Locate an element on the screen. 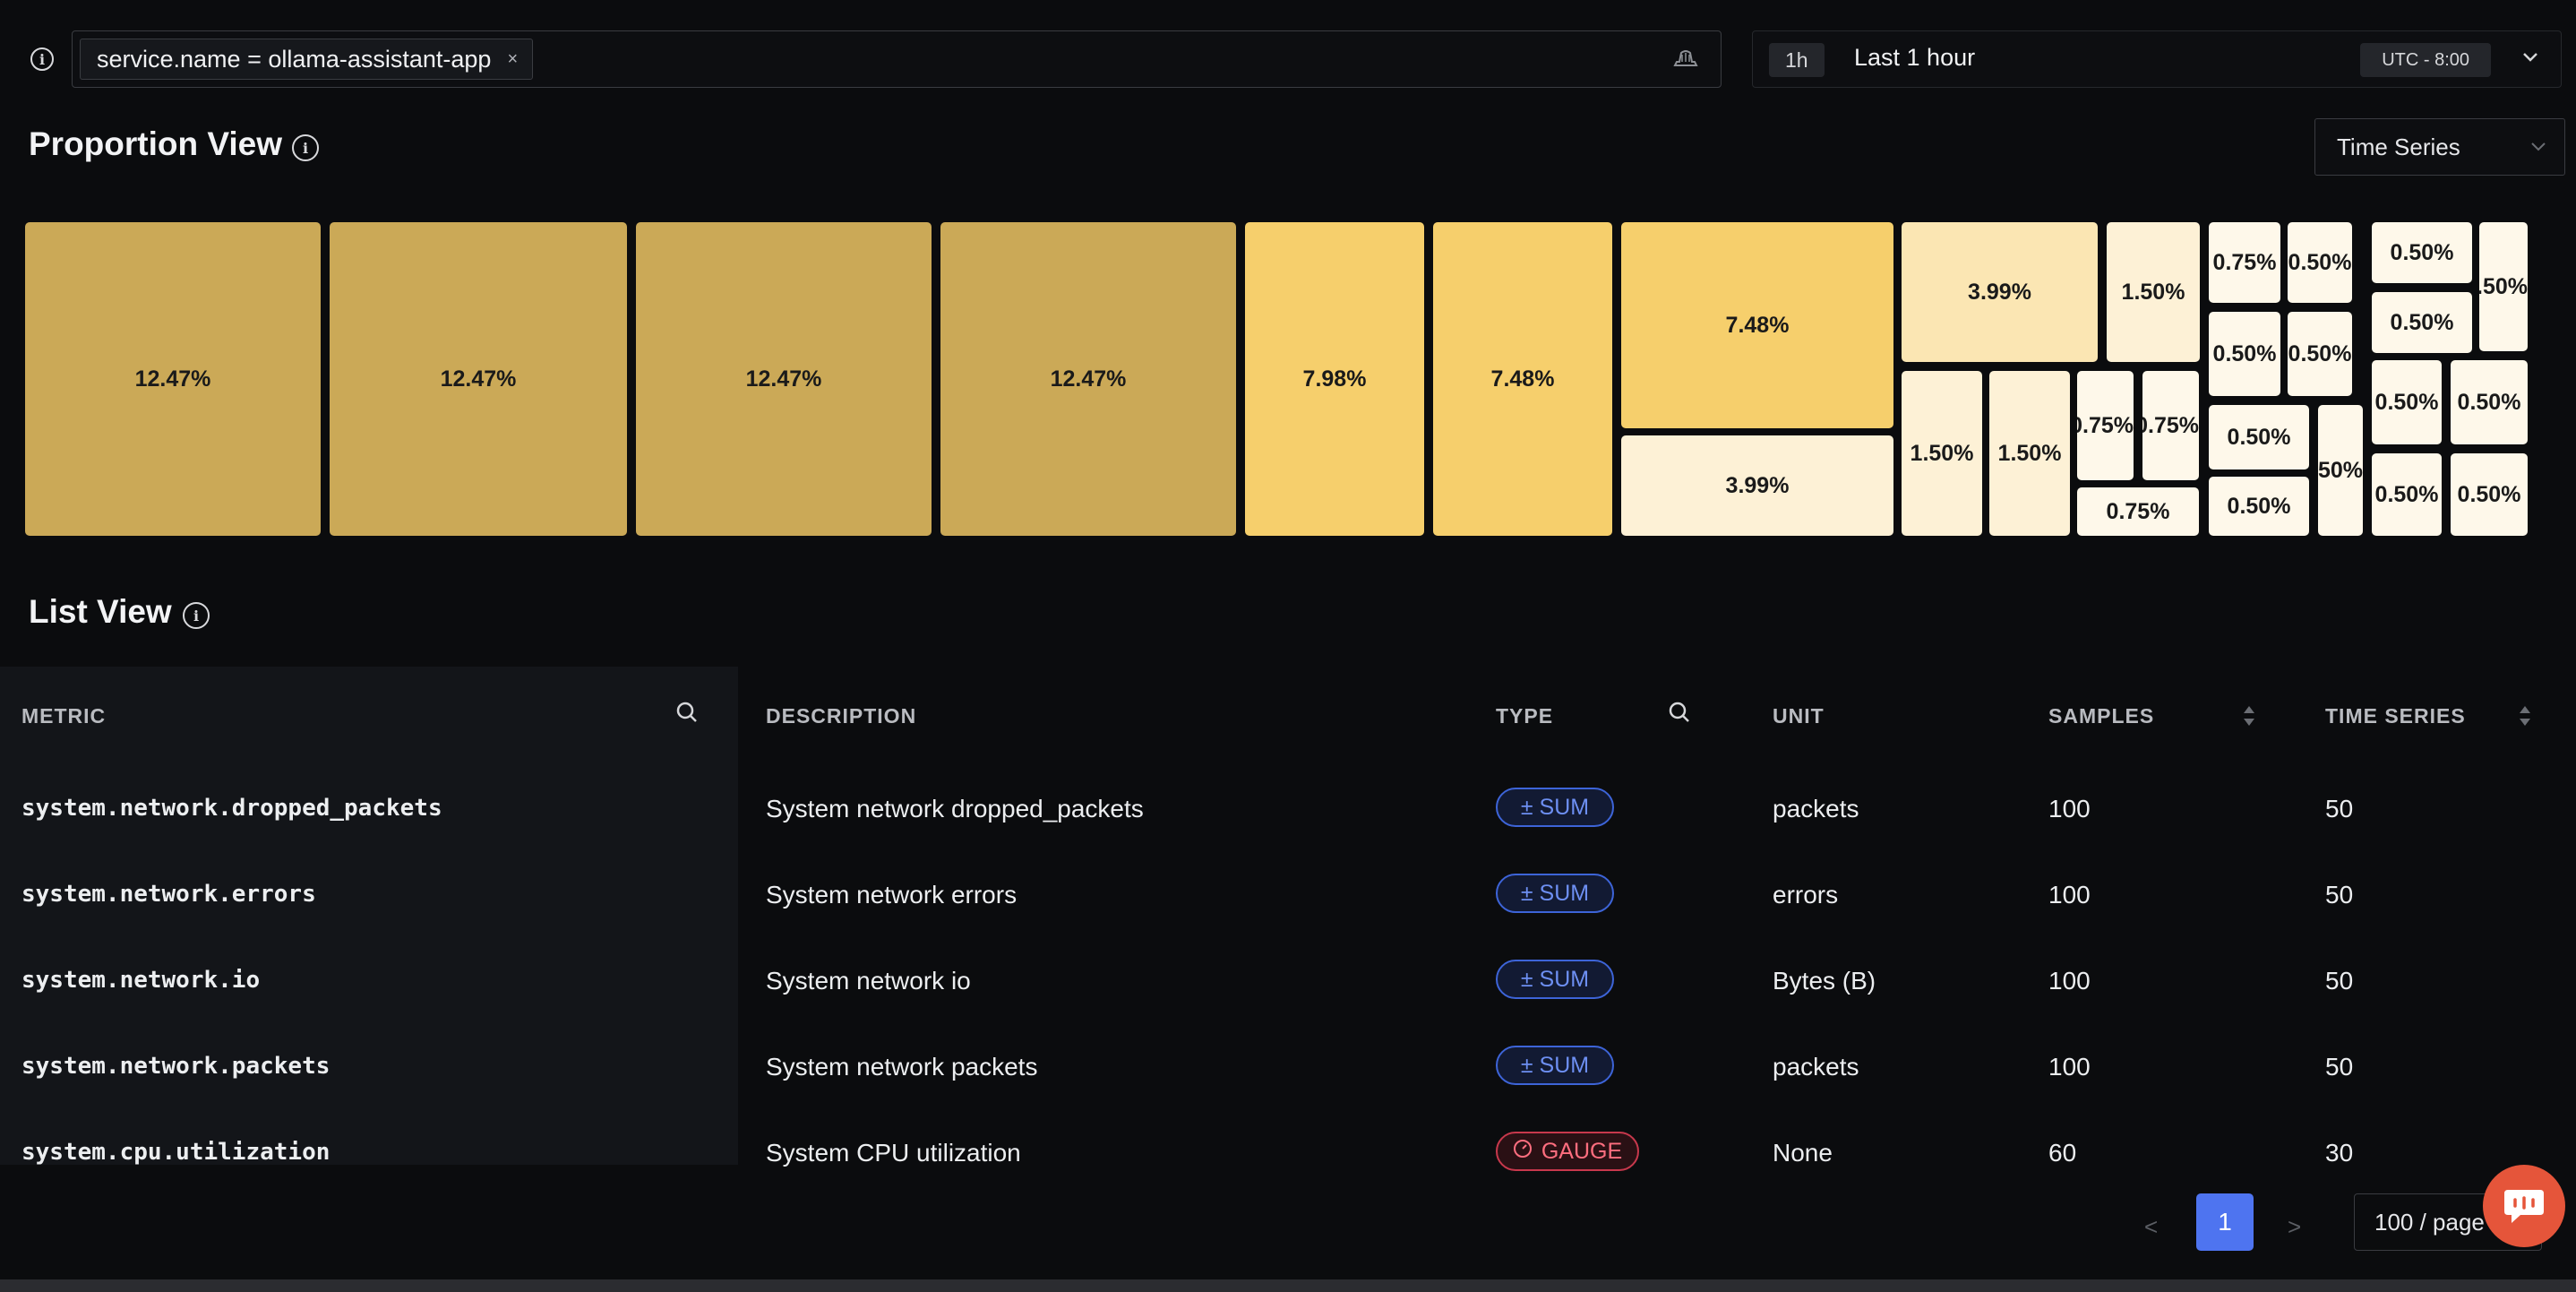 This screenshot has width=2576, height=1292. filter-bar: service.name = ollama-assistant-app × is located at coordinates (897, 59).